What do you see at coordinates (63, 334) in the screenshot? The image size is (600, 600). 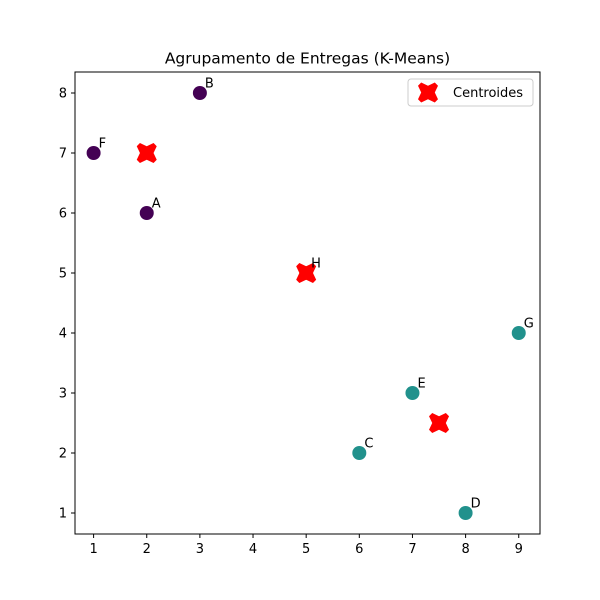 I see `y-tick-label-4: 4` at bounding box center [63, 334].